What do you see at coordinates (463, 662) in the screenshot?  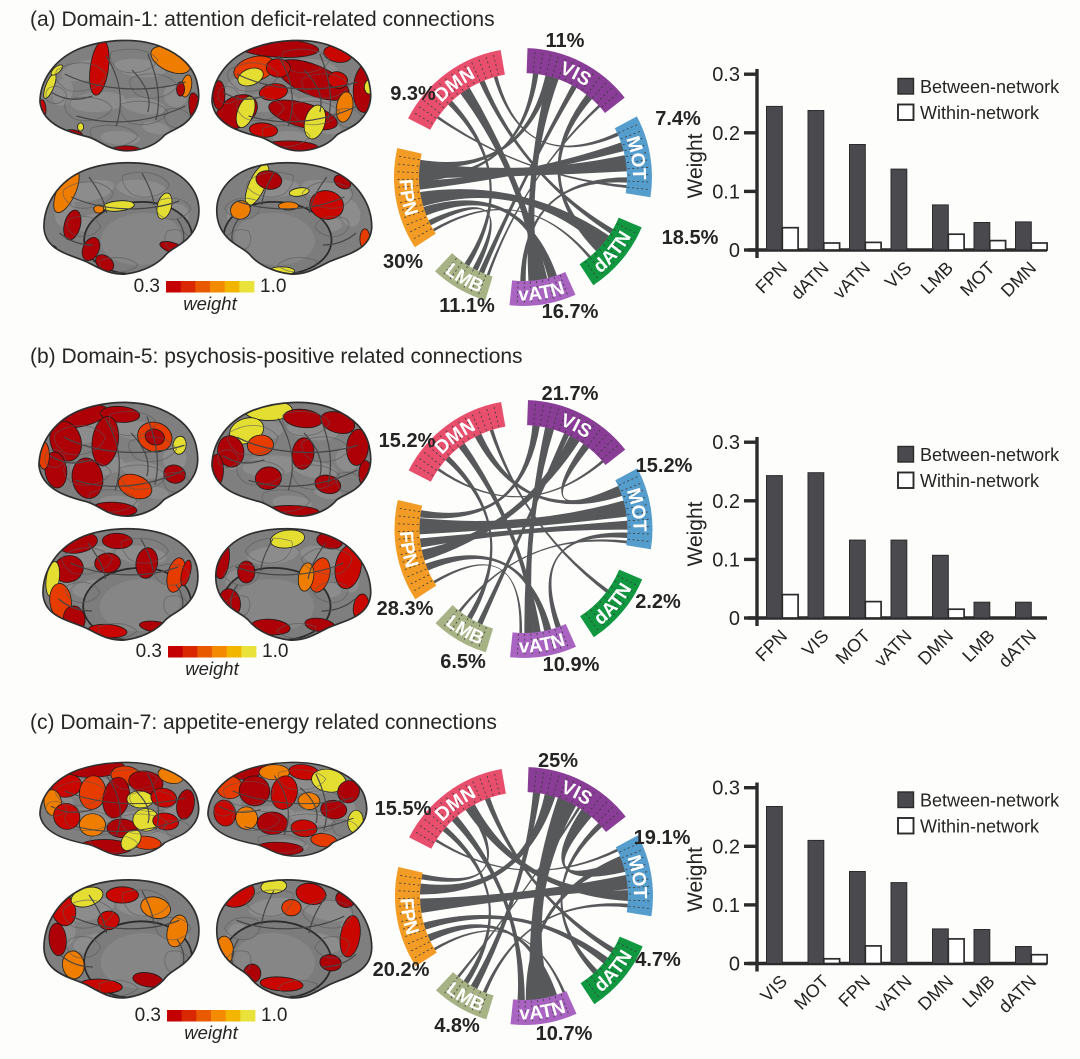 I see `svg-text: 6.5%` at bounding box center [463, 662].